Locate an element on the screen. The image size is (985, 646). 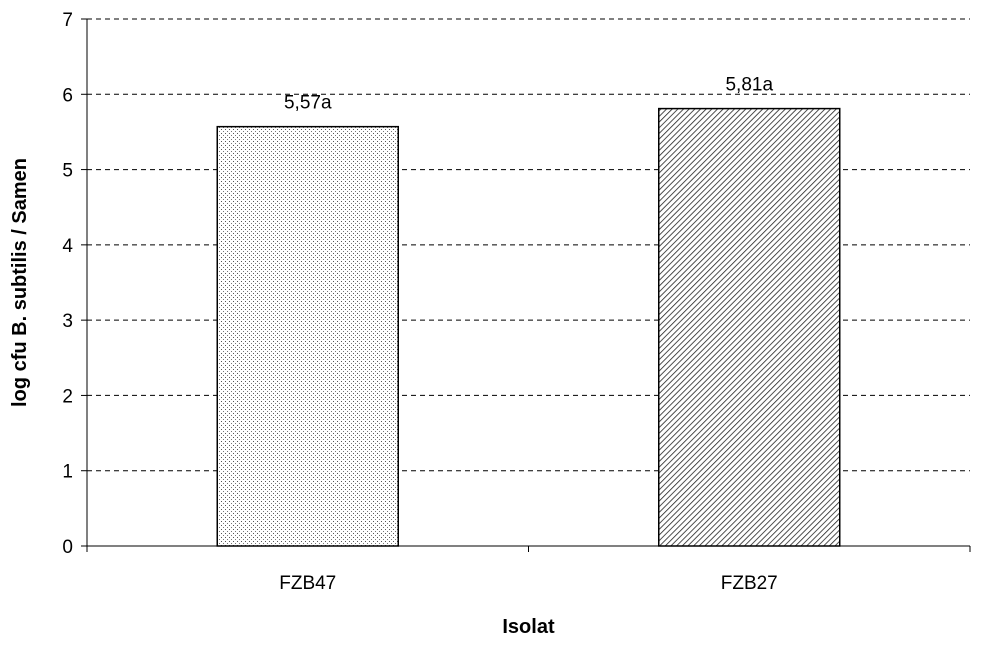
y-tick-label: 4 is located at coordinates (67, 246).